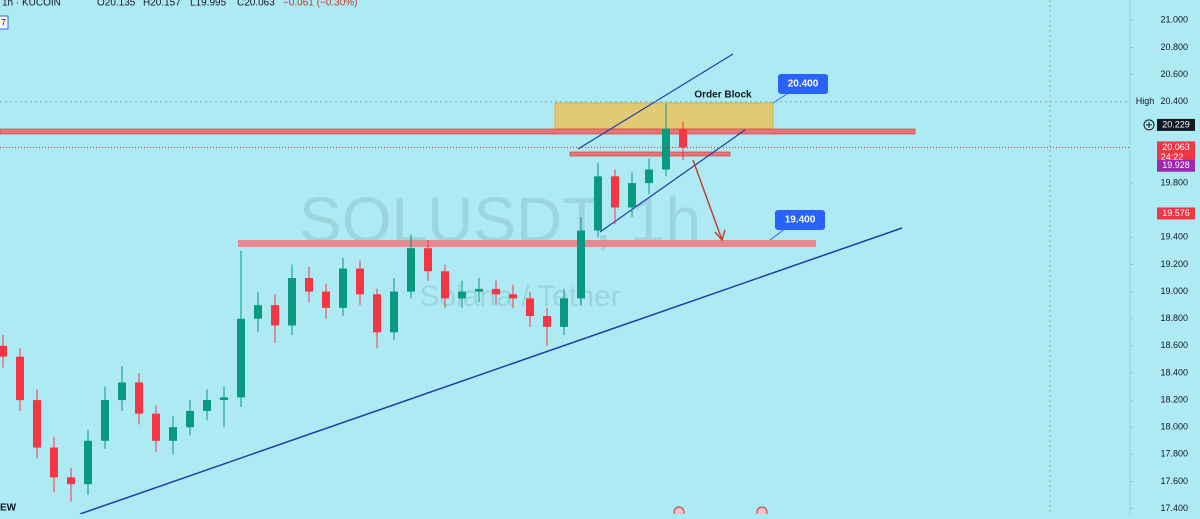 The height and width of the screenshot is (519, 1200). I want to click on price-tag-label: 19.576, so click(1176, 213).